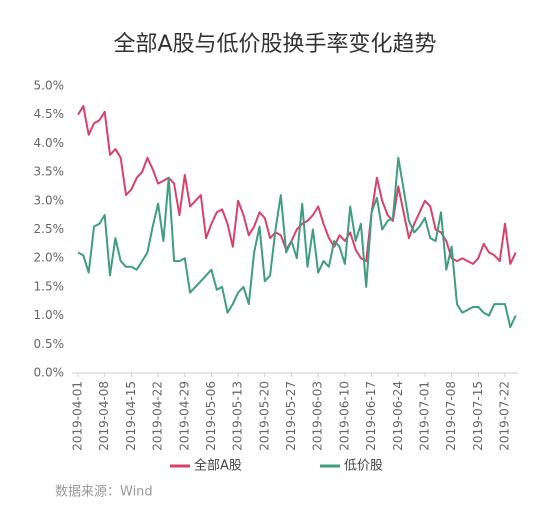 This screenshot has width=550, height=519. Describe the element at coordinates (78, 416) in the screenshot. I see `x-tick-label: 2019-04-01` at that location.